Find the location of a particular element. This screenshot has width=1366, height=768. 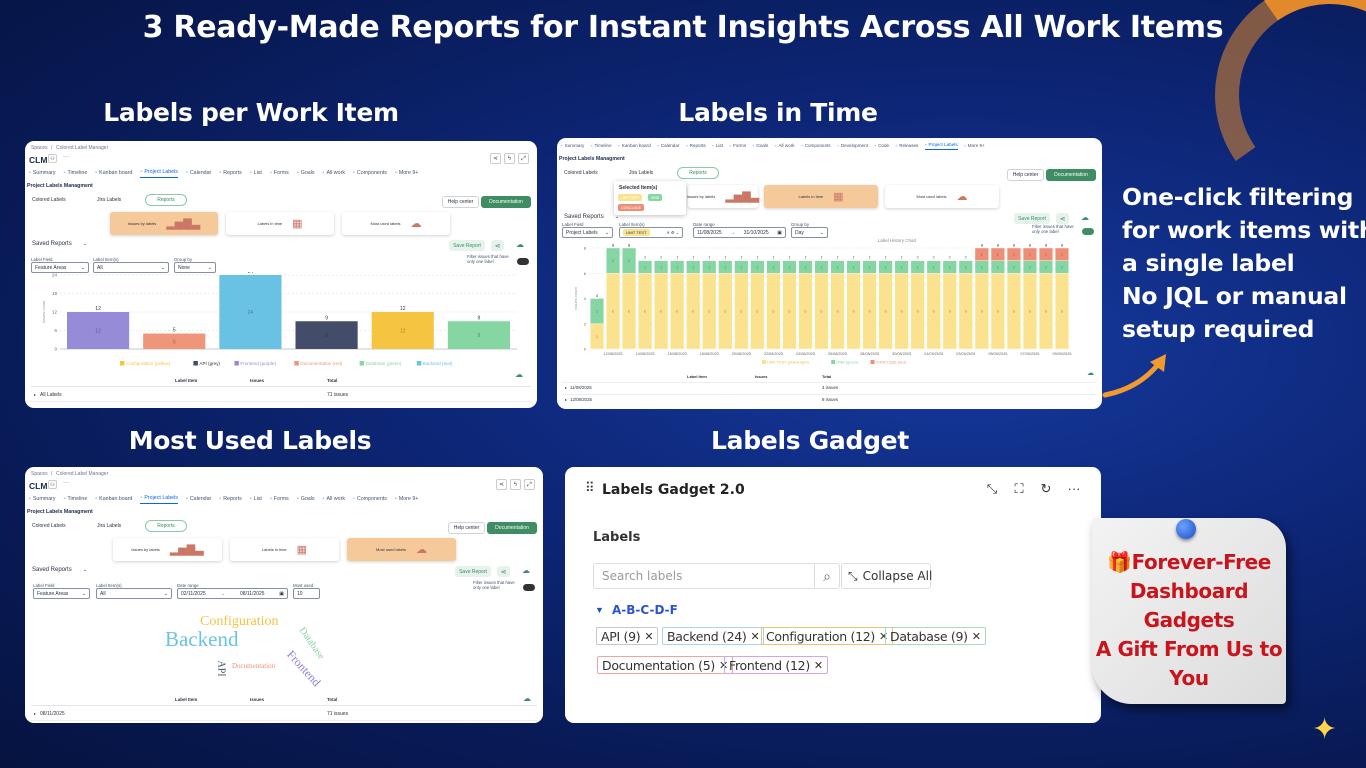

search-labels-input: Search labels is located at coordinates (704, 576).